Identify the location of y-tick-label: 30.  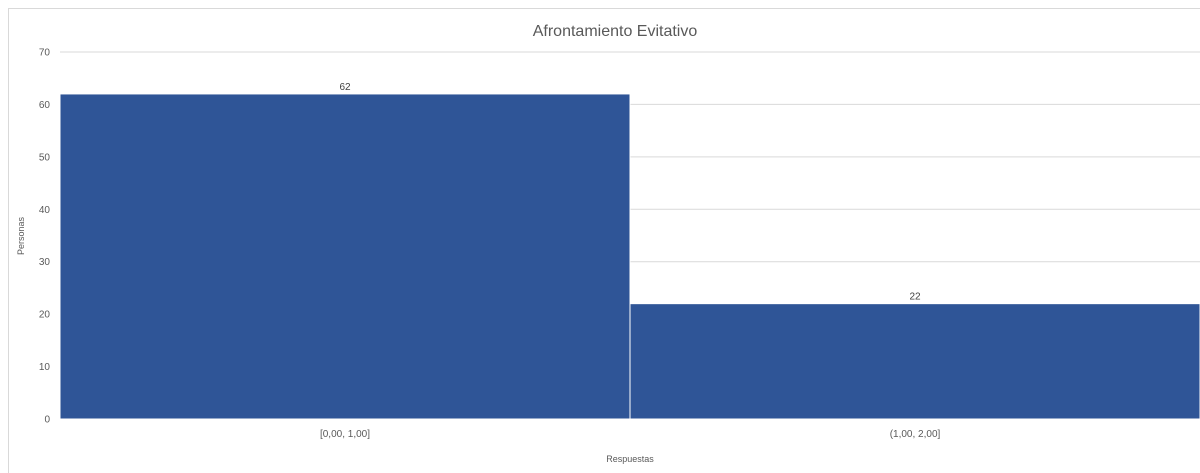
(45, 262).